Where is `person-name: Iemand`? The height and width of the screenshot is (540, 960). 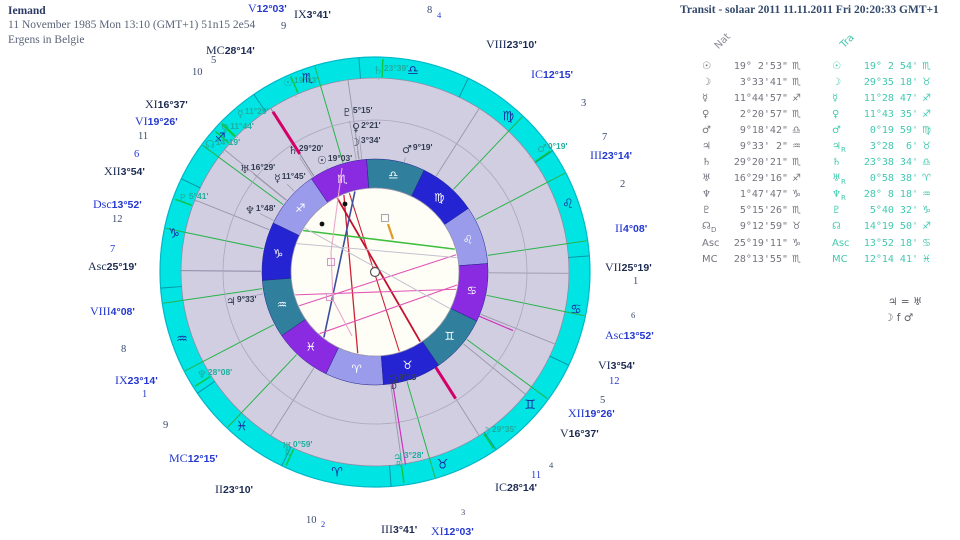 person-name: Iemand is located at coordinates (27, 11).